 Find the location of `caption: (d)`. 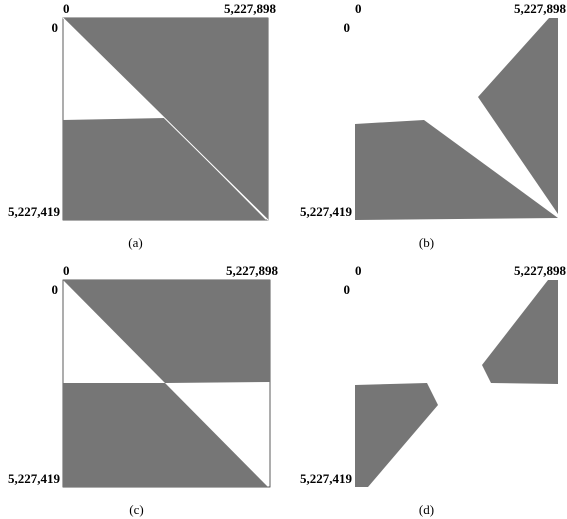

caption: (d) is located at coordinates (426, 509).